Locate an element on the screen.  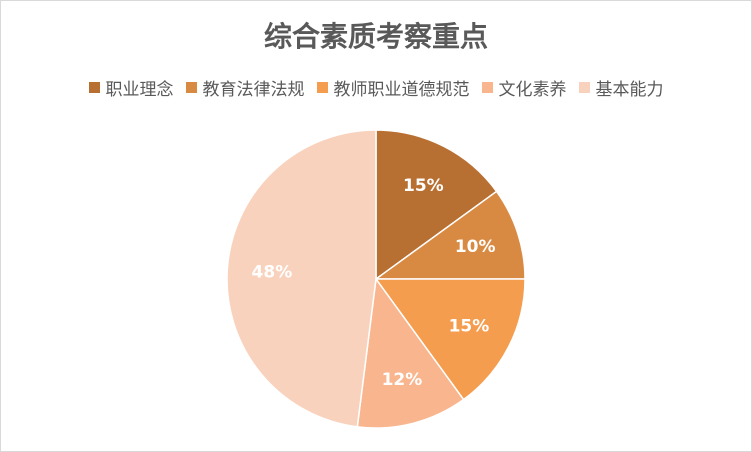
legend: 职业理念 教育法律法规 教师职业道德规范 文化素养 基本能力 is located at coordinates (376, 87).